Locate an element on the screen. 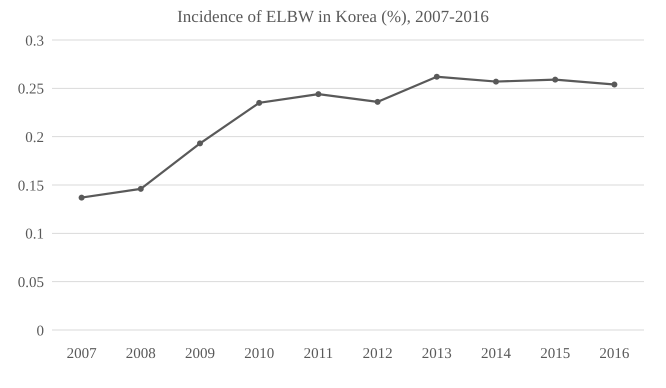 The width and height of the screenshot is (666, 388). y-tick-label: 0 is located at coordinates (40, 331).